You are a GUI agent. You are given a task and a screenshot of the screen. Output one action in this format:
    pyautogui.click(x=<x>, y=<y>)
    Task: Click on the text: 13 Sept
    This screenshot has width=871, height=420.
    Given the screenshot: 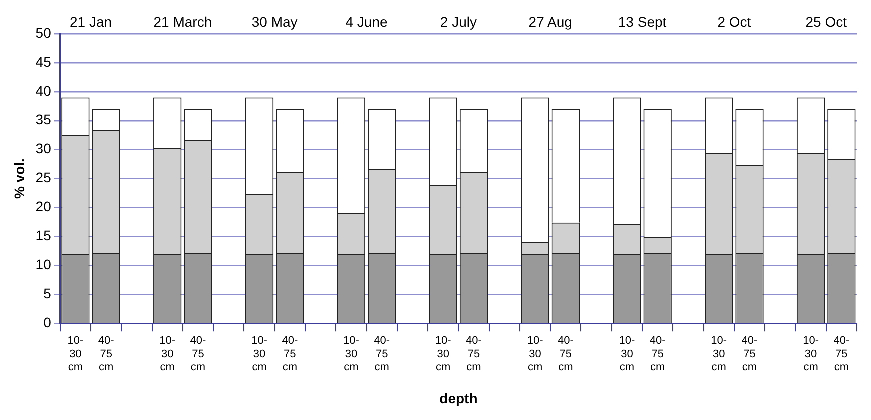 What is the action you would take?
    pyautogui.click(x=642, y=22)
    